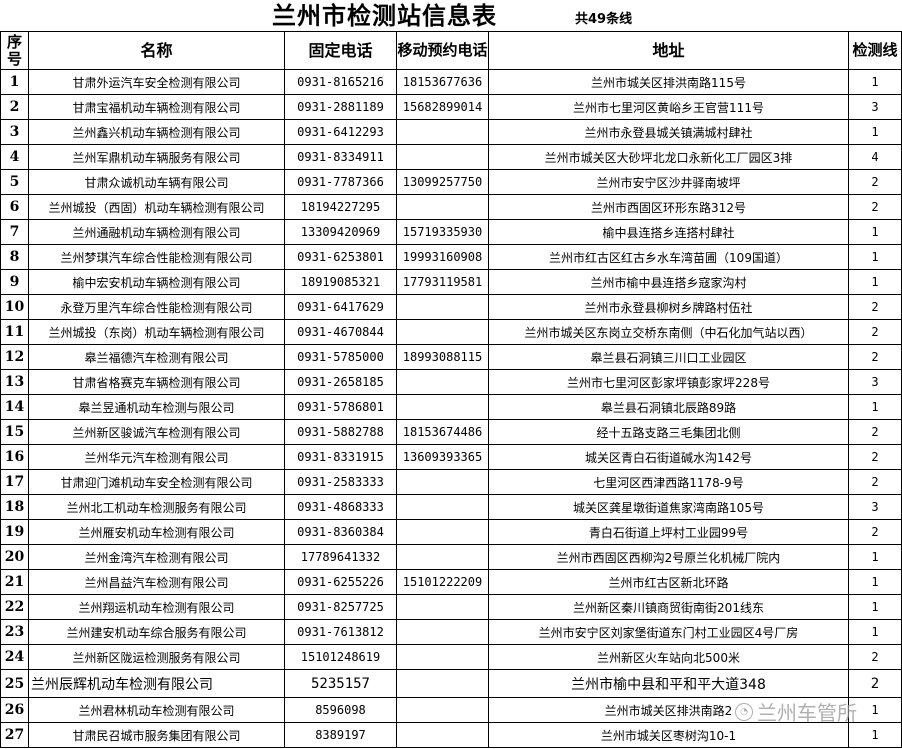 The image size is (902, 749). Describe the element at coordinates (340, 507) in the screenshot. I see `cell-fixed-phone: 0931-4868333` at that location.